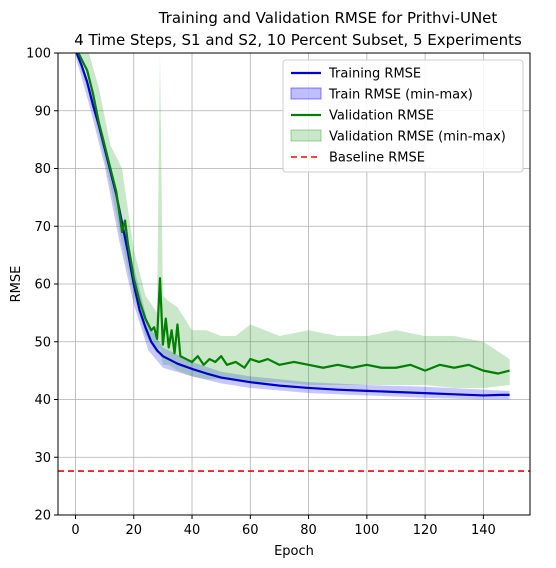  Describe the element at coordinates (42, 516) in the screenshot. I see `y-tick-label: 20` at that location.